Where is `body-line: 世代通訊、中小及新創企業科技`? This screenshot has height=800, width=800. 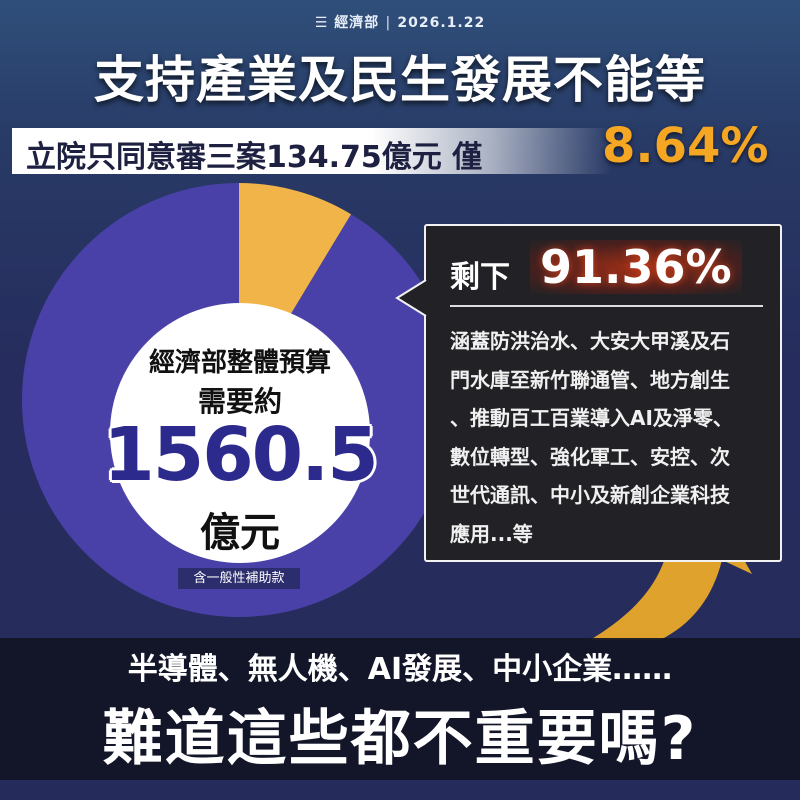 body-line: 世代通訊、中小及新創企業科技 is located at coordinates (590, 495).